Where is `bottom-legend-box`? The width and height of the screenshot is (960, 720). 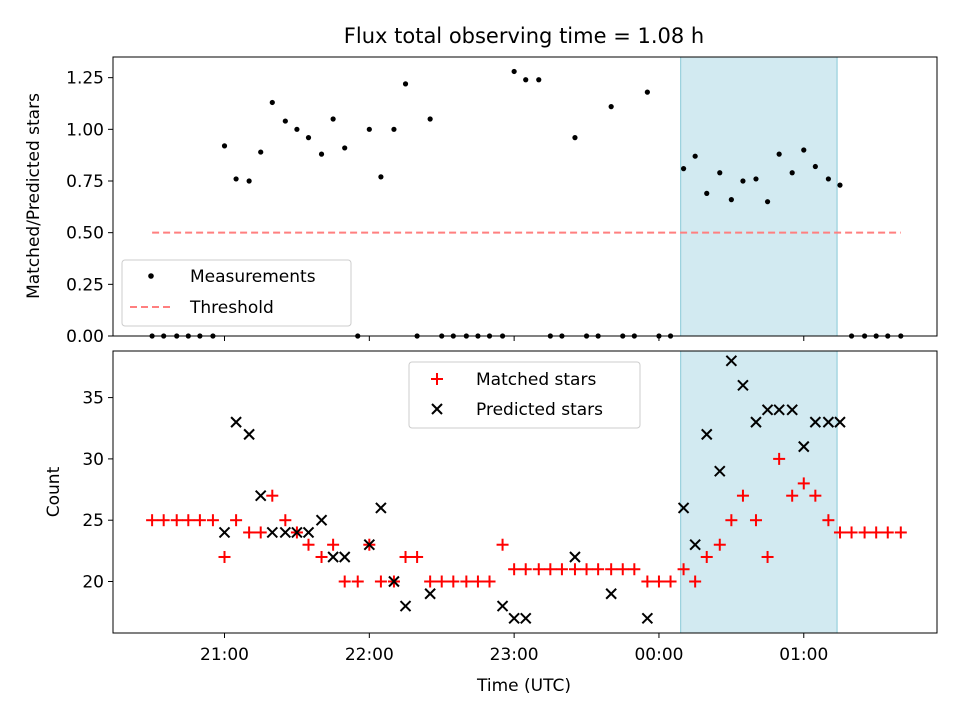 bottom-legend-box is located at coordinates (524, 395).